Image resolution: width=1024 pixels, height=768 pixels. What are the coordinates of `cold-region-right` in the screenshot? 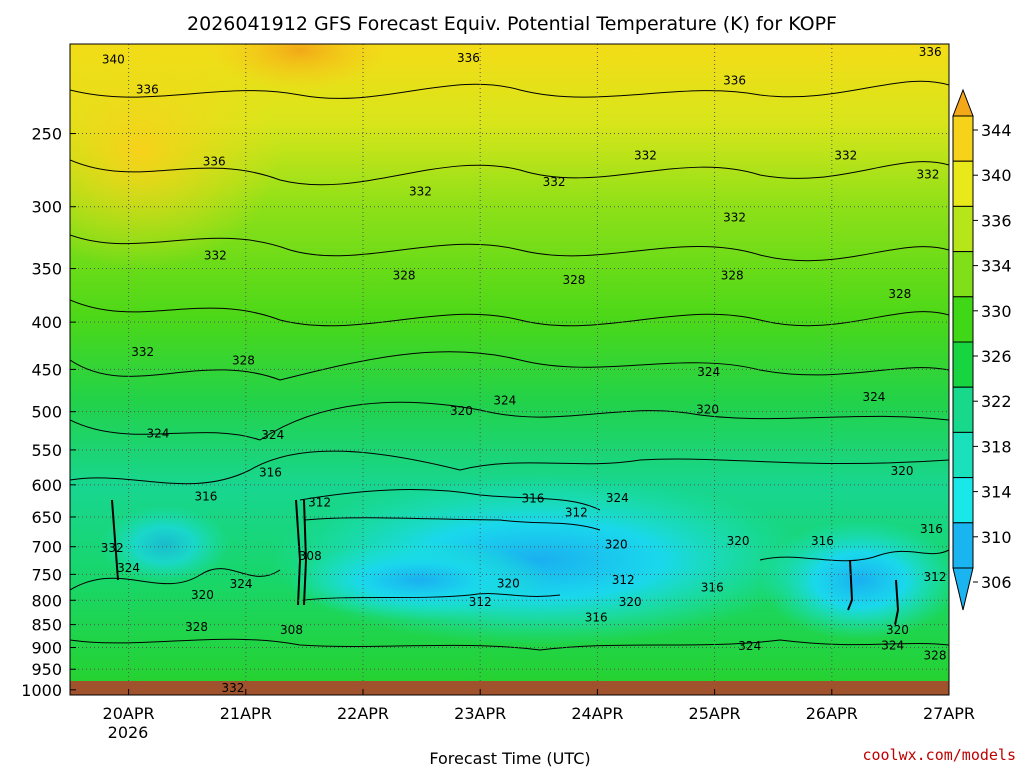 It's located at (854, 580).